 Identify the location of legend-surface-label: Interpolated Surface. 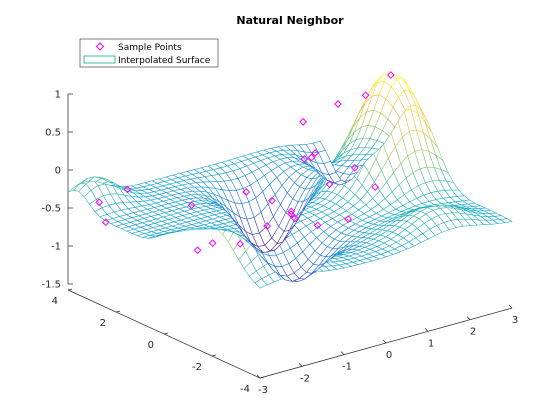
(164, 61).